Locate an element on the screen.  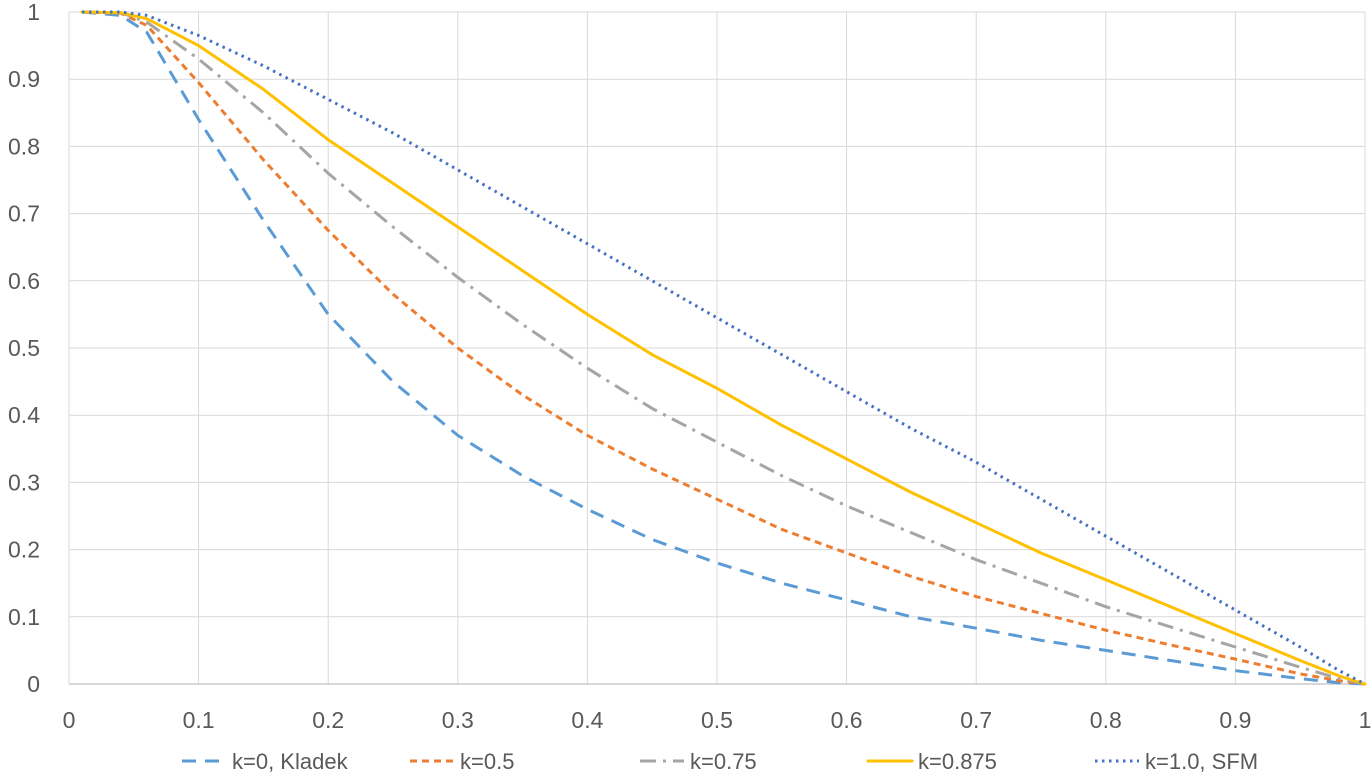
legend: k=0, Kladek k=0.5 k=0.75 k=0.875 k=1.0, SFM is located at coordinates (720, 761).